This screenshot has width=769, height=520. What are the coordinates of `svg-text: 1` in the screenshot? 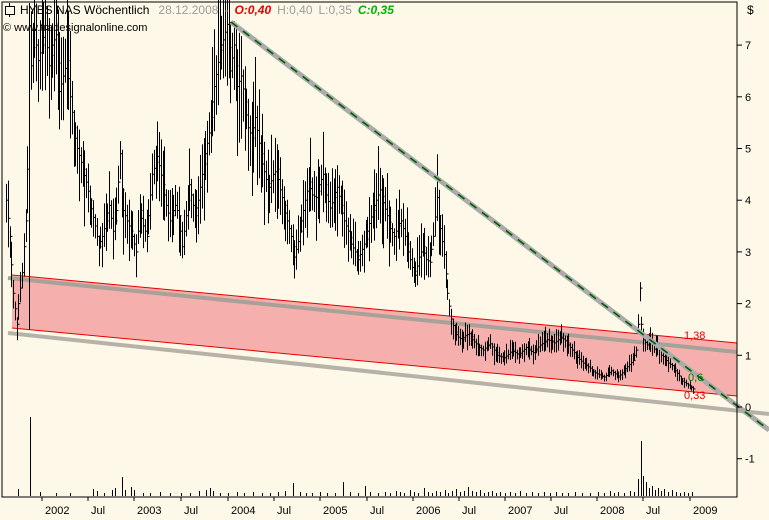 It's located at (748, 356).